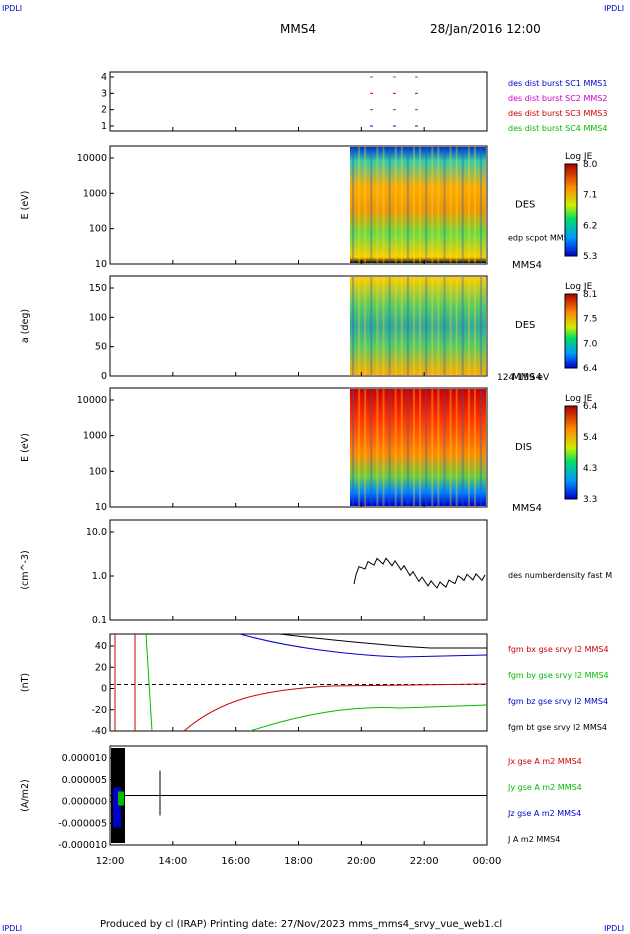 The height and width of the screenshot is (934, 630). I want to click on y-tick-label: -0.000010, so click(82, 845).